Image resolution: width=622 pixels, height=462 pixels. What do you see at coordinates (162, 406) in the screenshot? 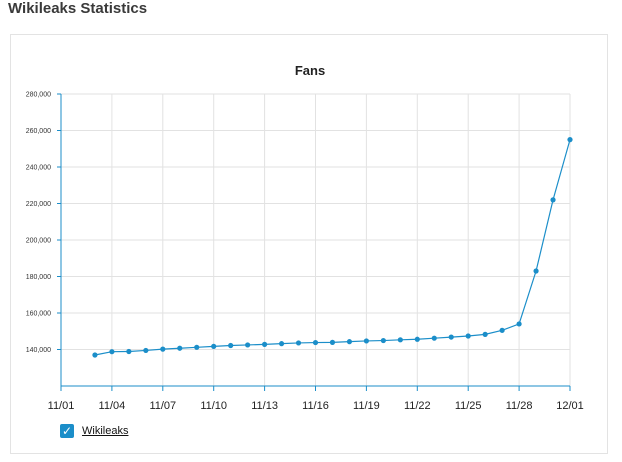
I see `x-tick-label: 11/07` at bounding box center [162, 406].